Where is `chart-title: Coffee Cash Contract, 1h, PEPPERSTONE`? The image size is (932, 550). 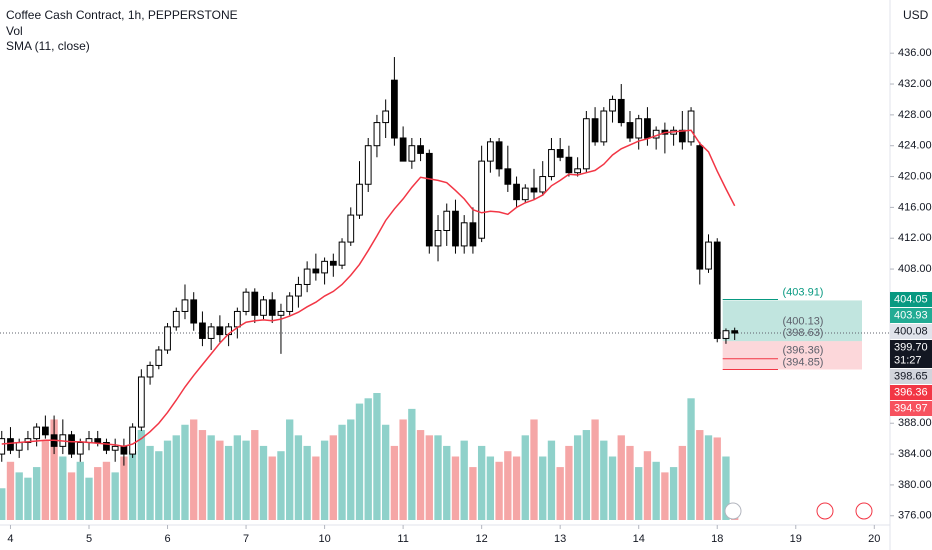 chart-title: Coffee Cash Contract, 1h, PEPPERSTONE is located at coordinates (122, 15).